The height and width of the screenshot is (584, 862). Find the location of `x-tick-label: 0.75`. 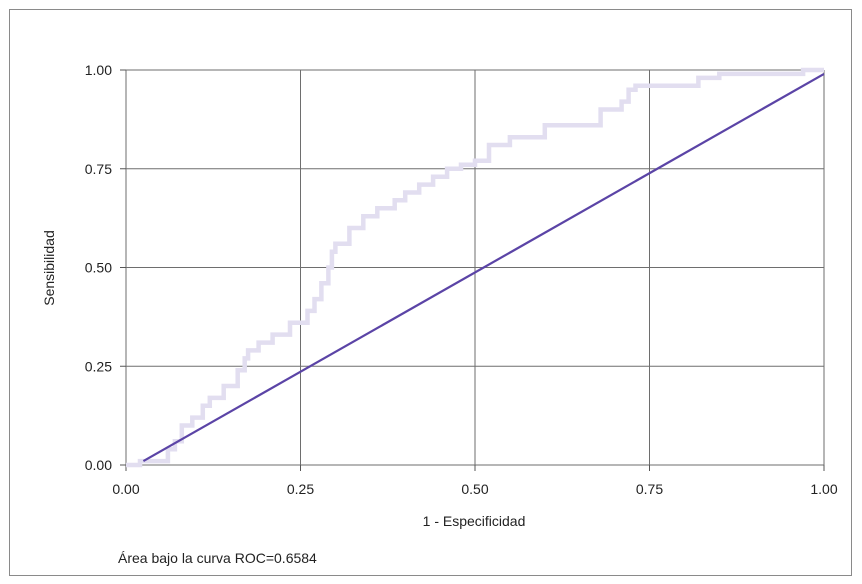

x-tick-label: 0.75 is located at coordinates (649, 489).